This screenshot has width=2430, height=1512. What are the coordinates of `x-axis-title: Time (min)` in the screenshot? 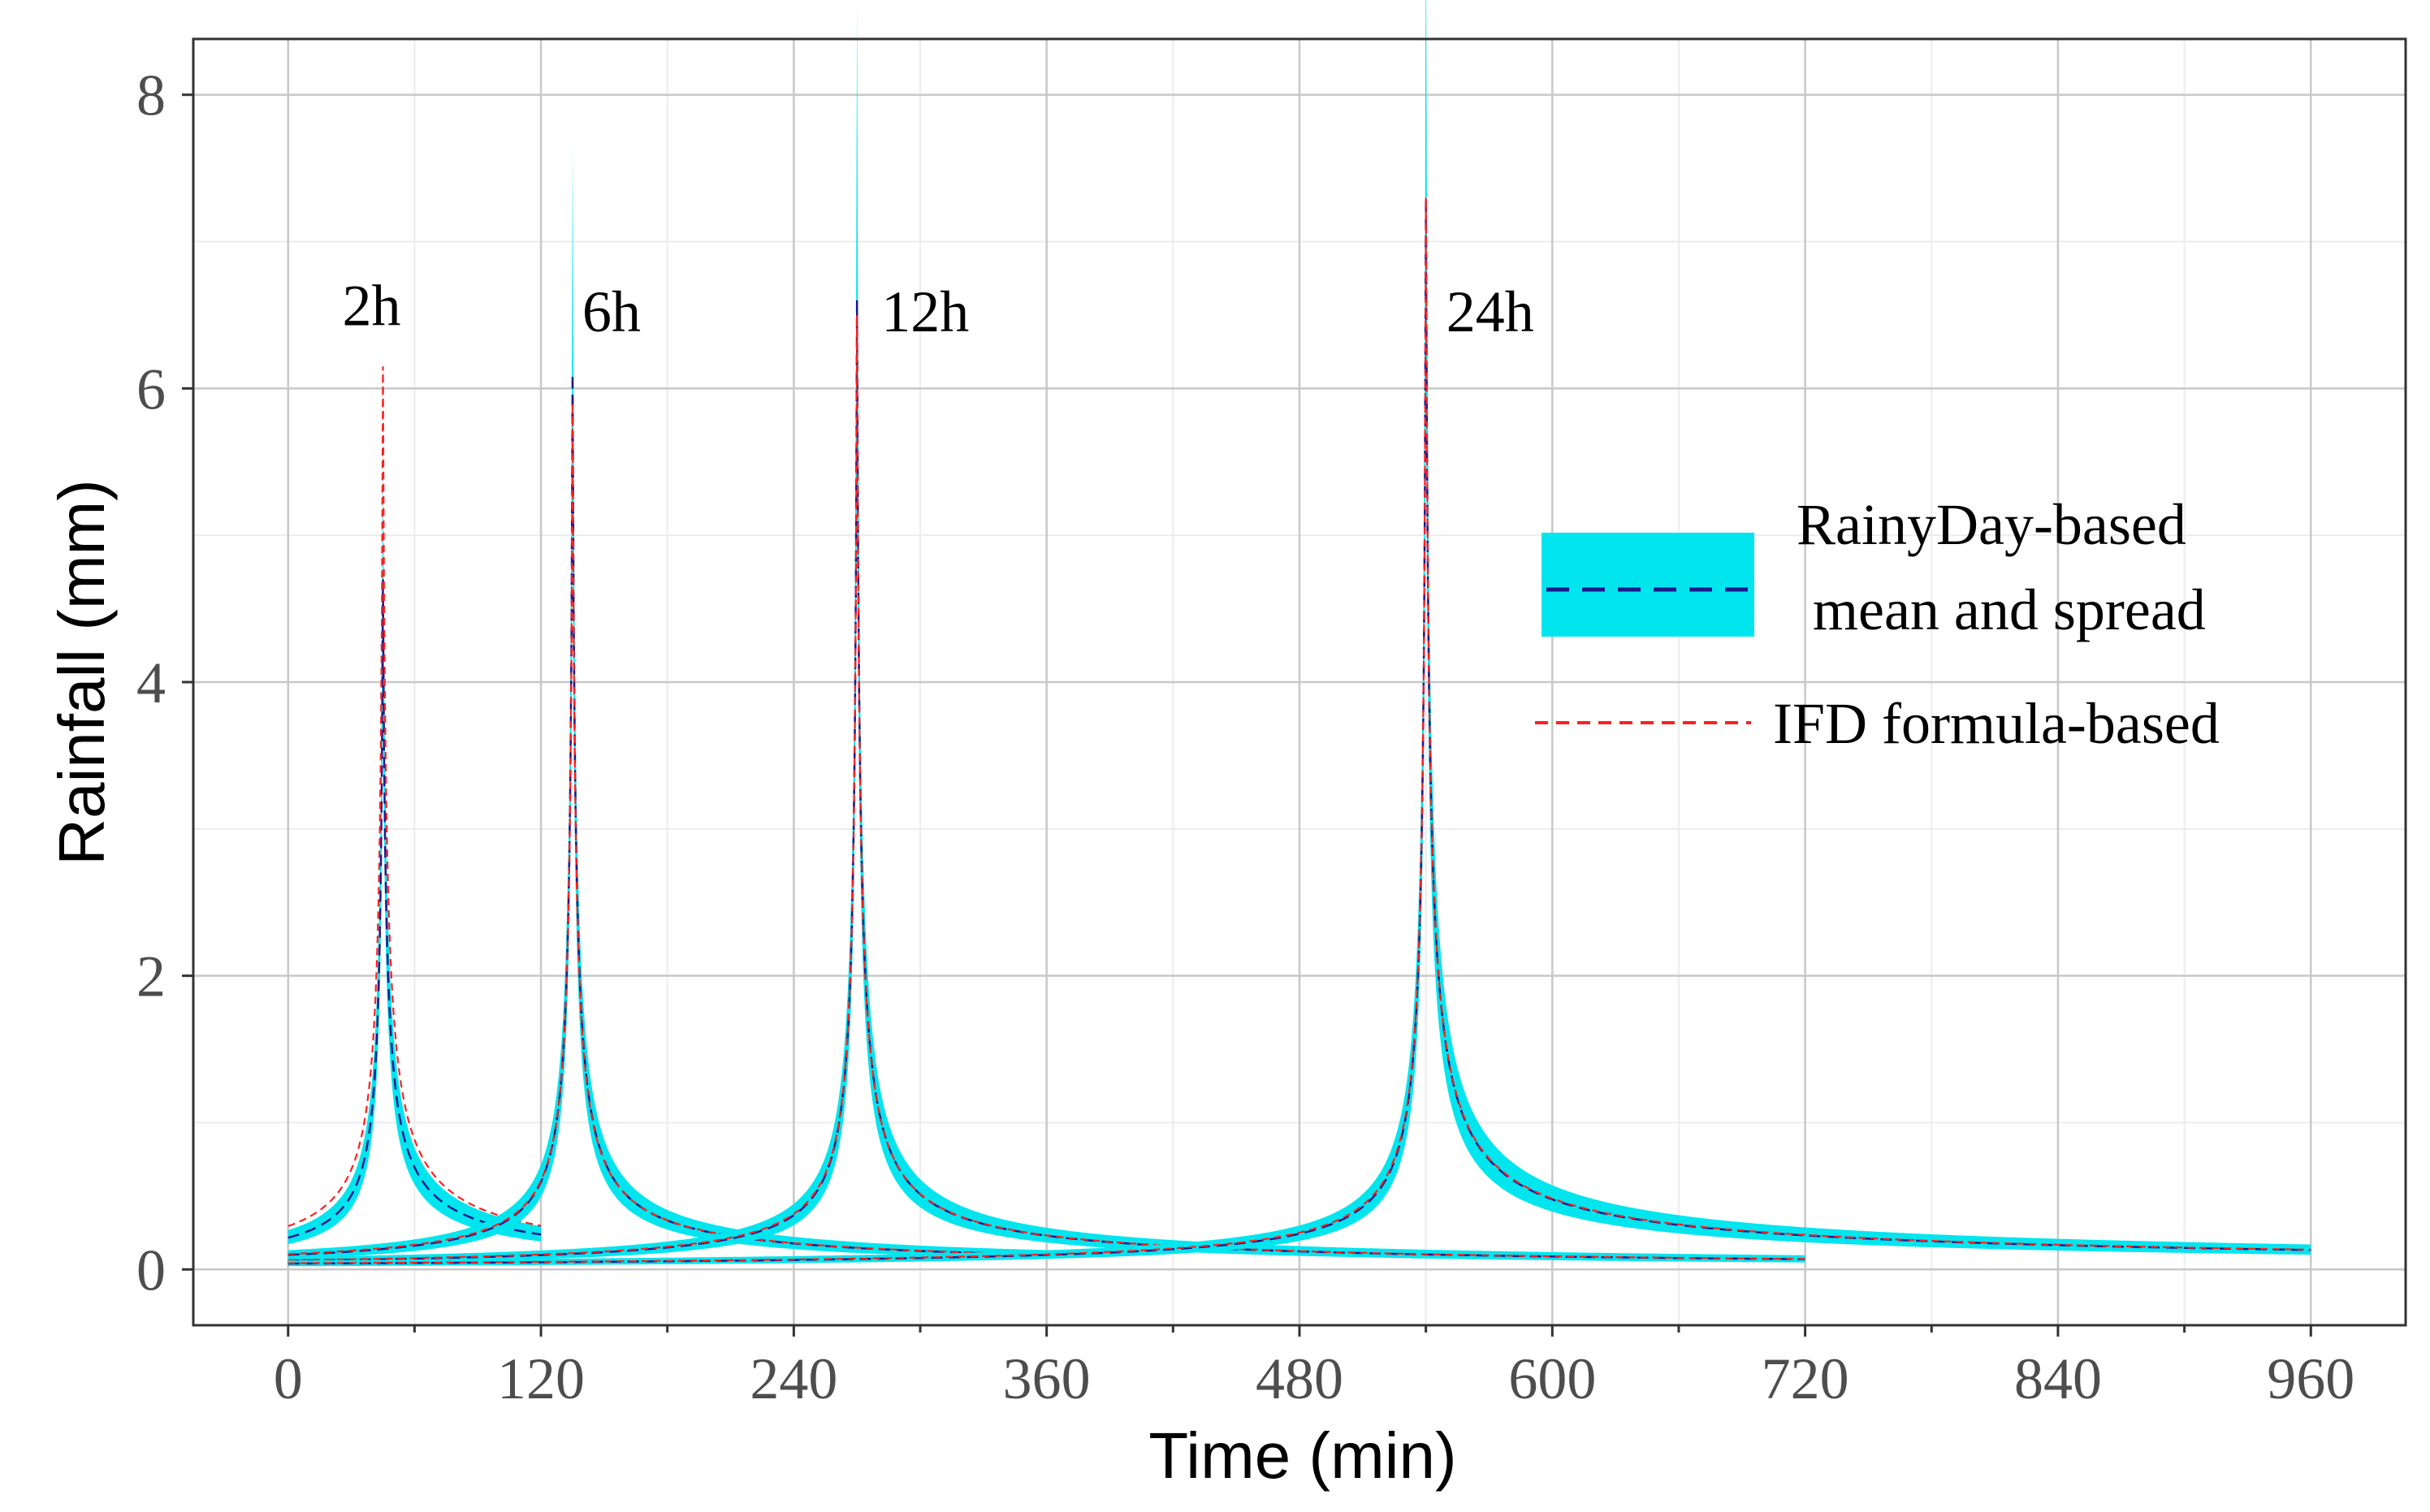 It's located at (1302, 1455).